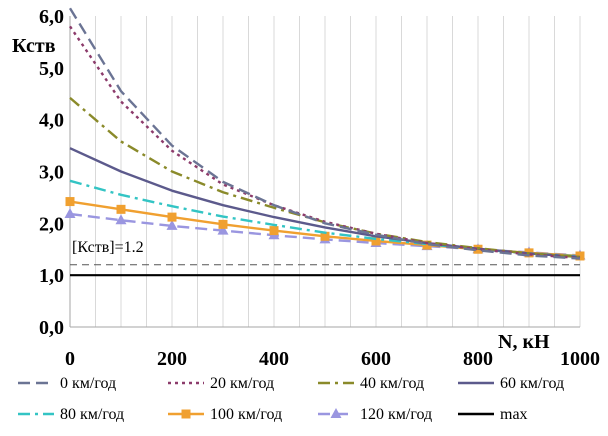 Image resolution: width=608 pixels, height=436 pixels. What do you see at coordinates (34, 46) in the screenshot?
I see `y-axis-title: Кств` at bounding box center [34, 46].